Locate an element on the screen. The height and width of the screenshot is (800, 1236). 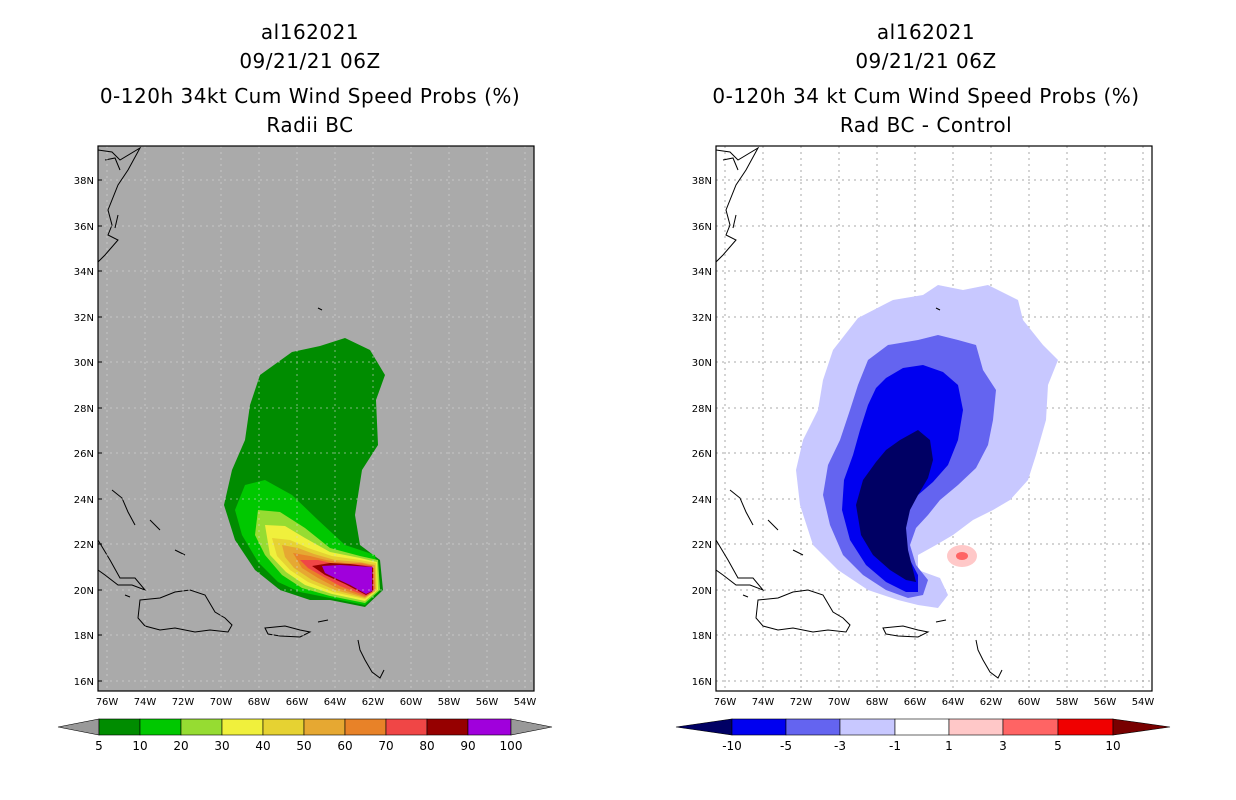
legend-label: -10 is located at coordinates (732, 746).